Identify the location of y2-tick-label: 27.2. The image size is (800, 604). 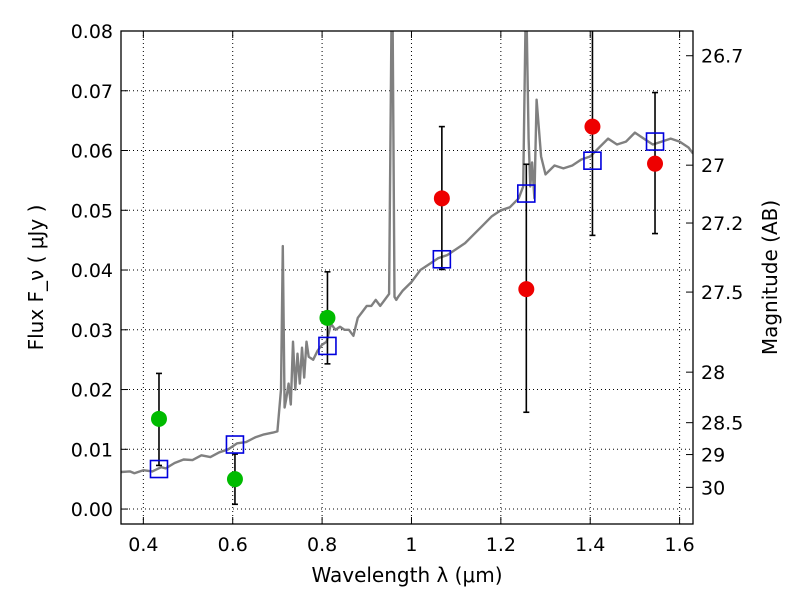
(722, 224).